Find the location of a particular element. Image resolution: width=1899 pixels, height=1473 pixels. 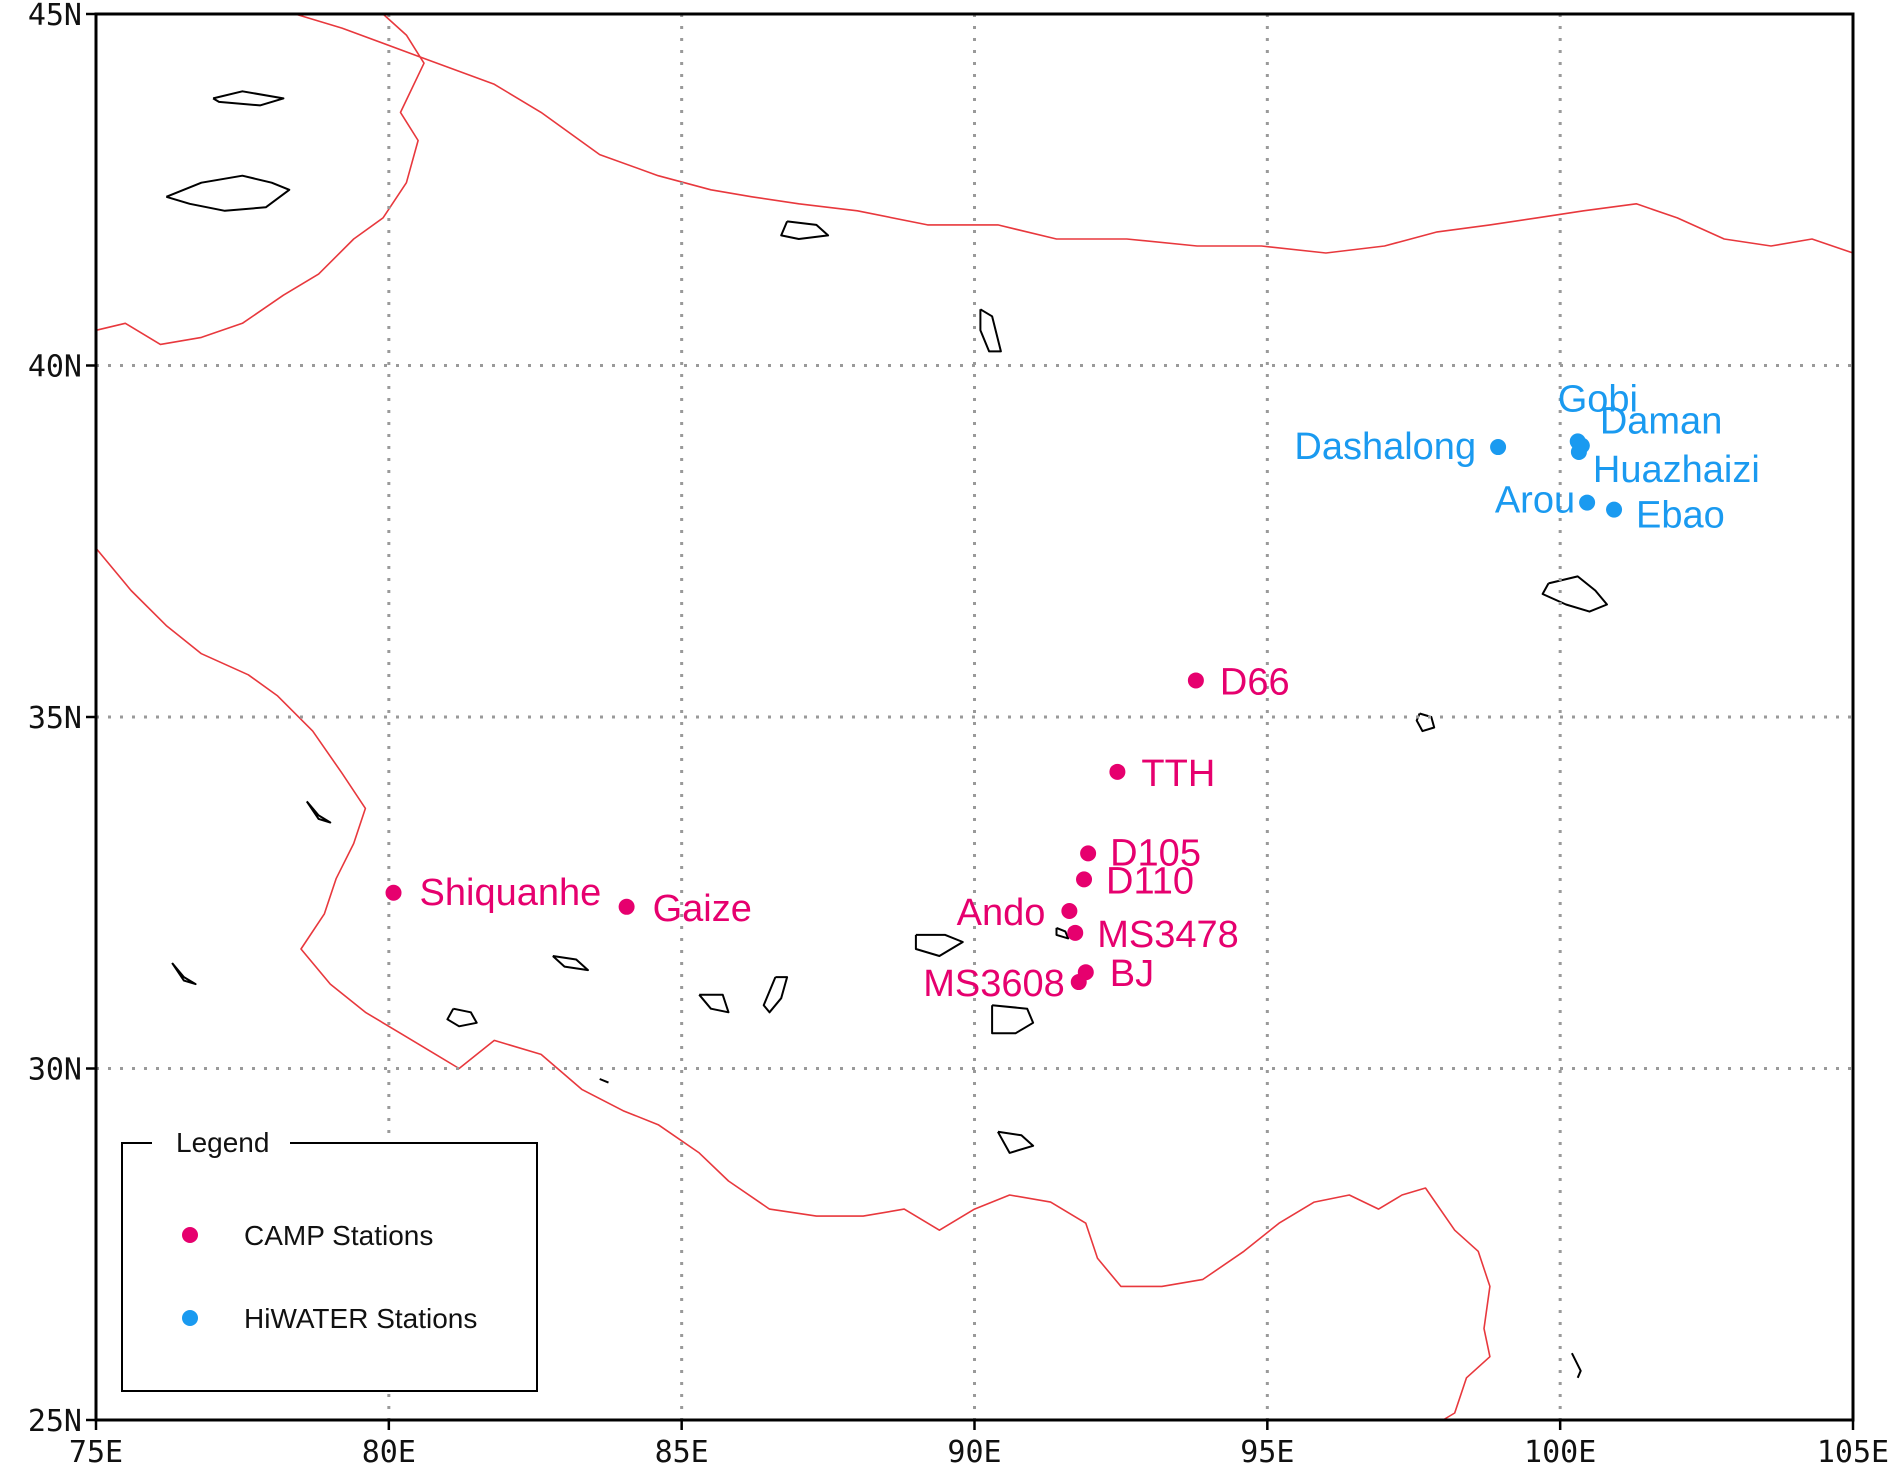

legend-entry-camp: CAMP Stations is located at coordinates (338, 1235).